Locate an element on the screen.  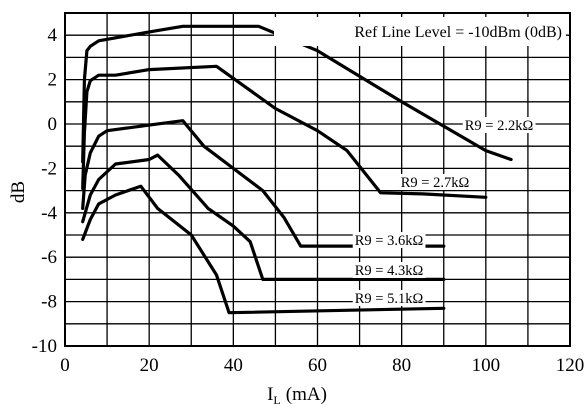
y-tick-label: -8 is located at coordinates (49, 302).